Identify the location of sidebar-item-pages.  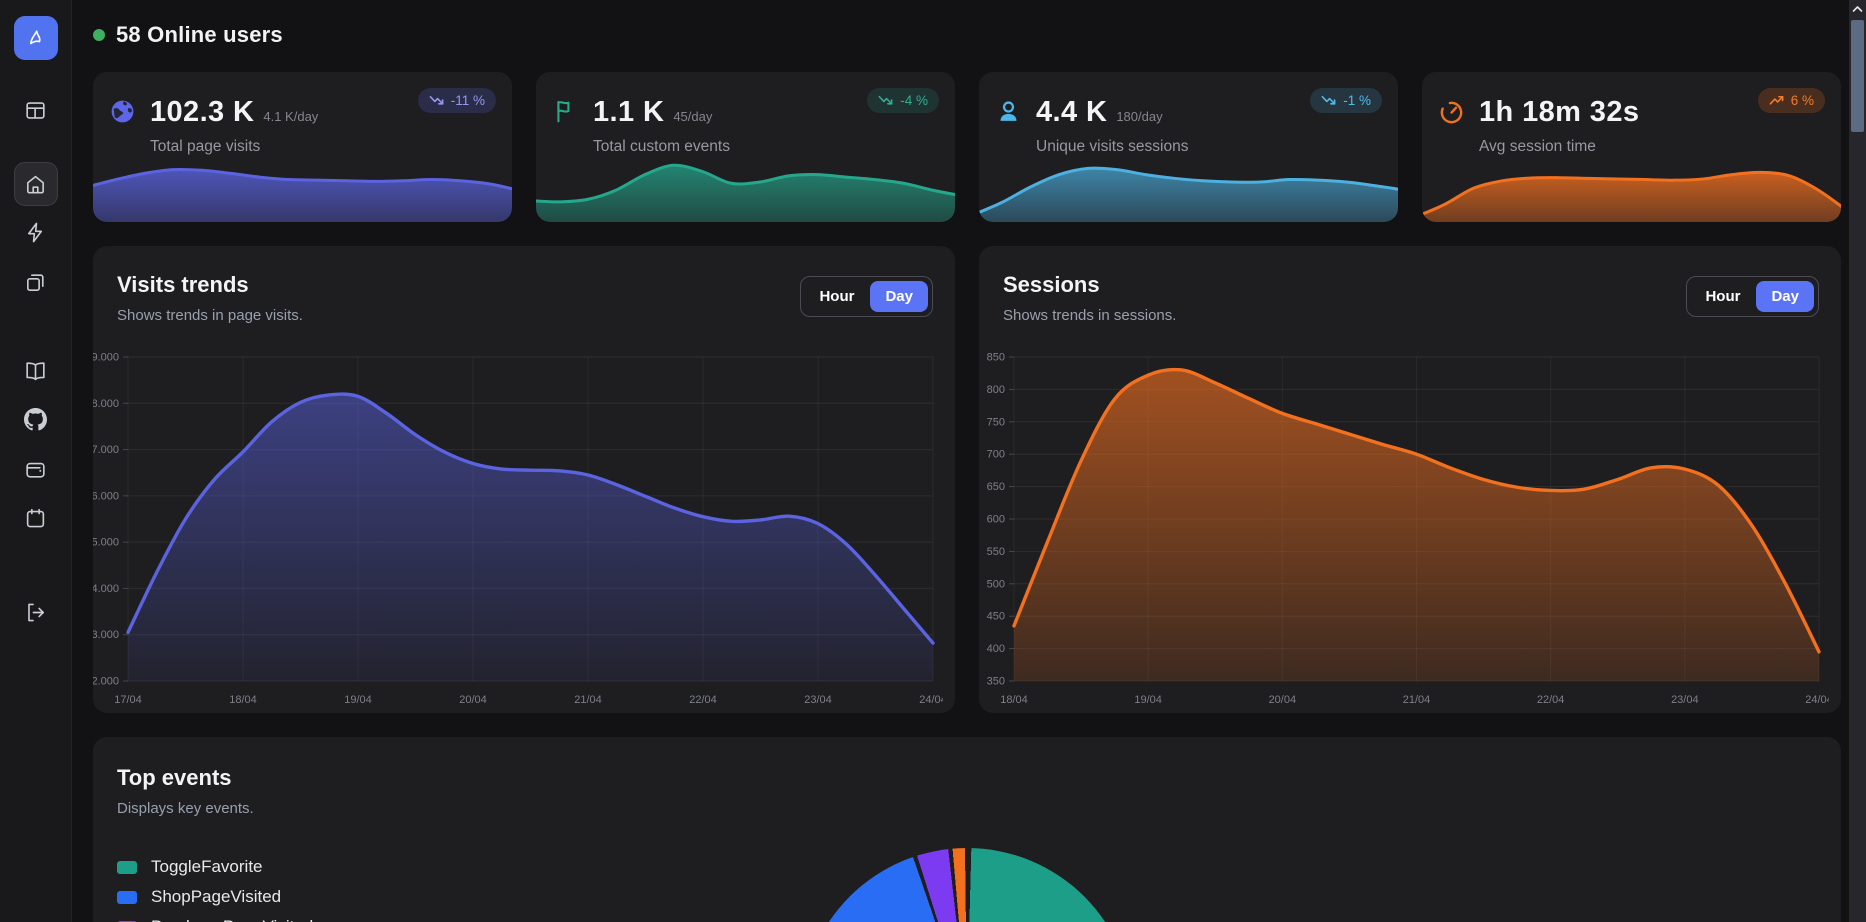
(36, 282).